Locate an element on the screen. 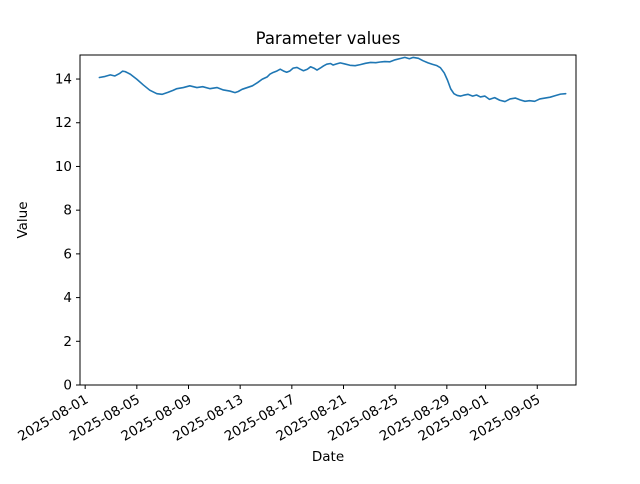 This screenshot has height=484, width=640. data-line is located at coordinates (332, 79).